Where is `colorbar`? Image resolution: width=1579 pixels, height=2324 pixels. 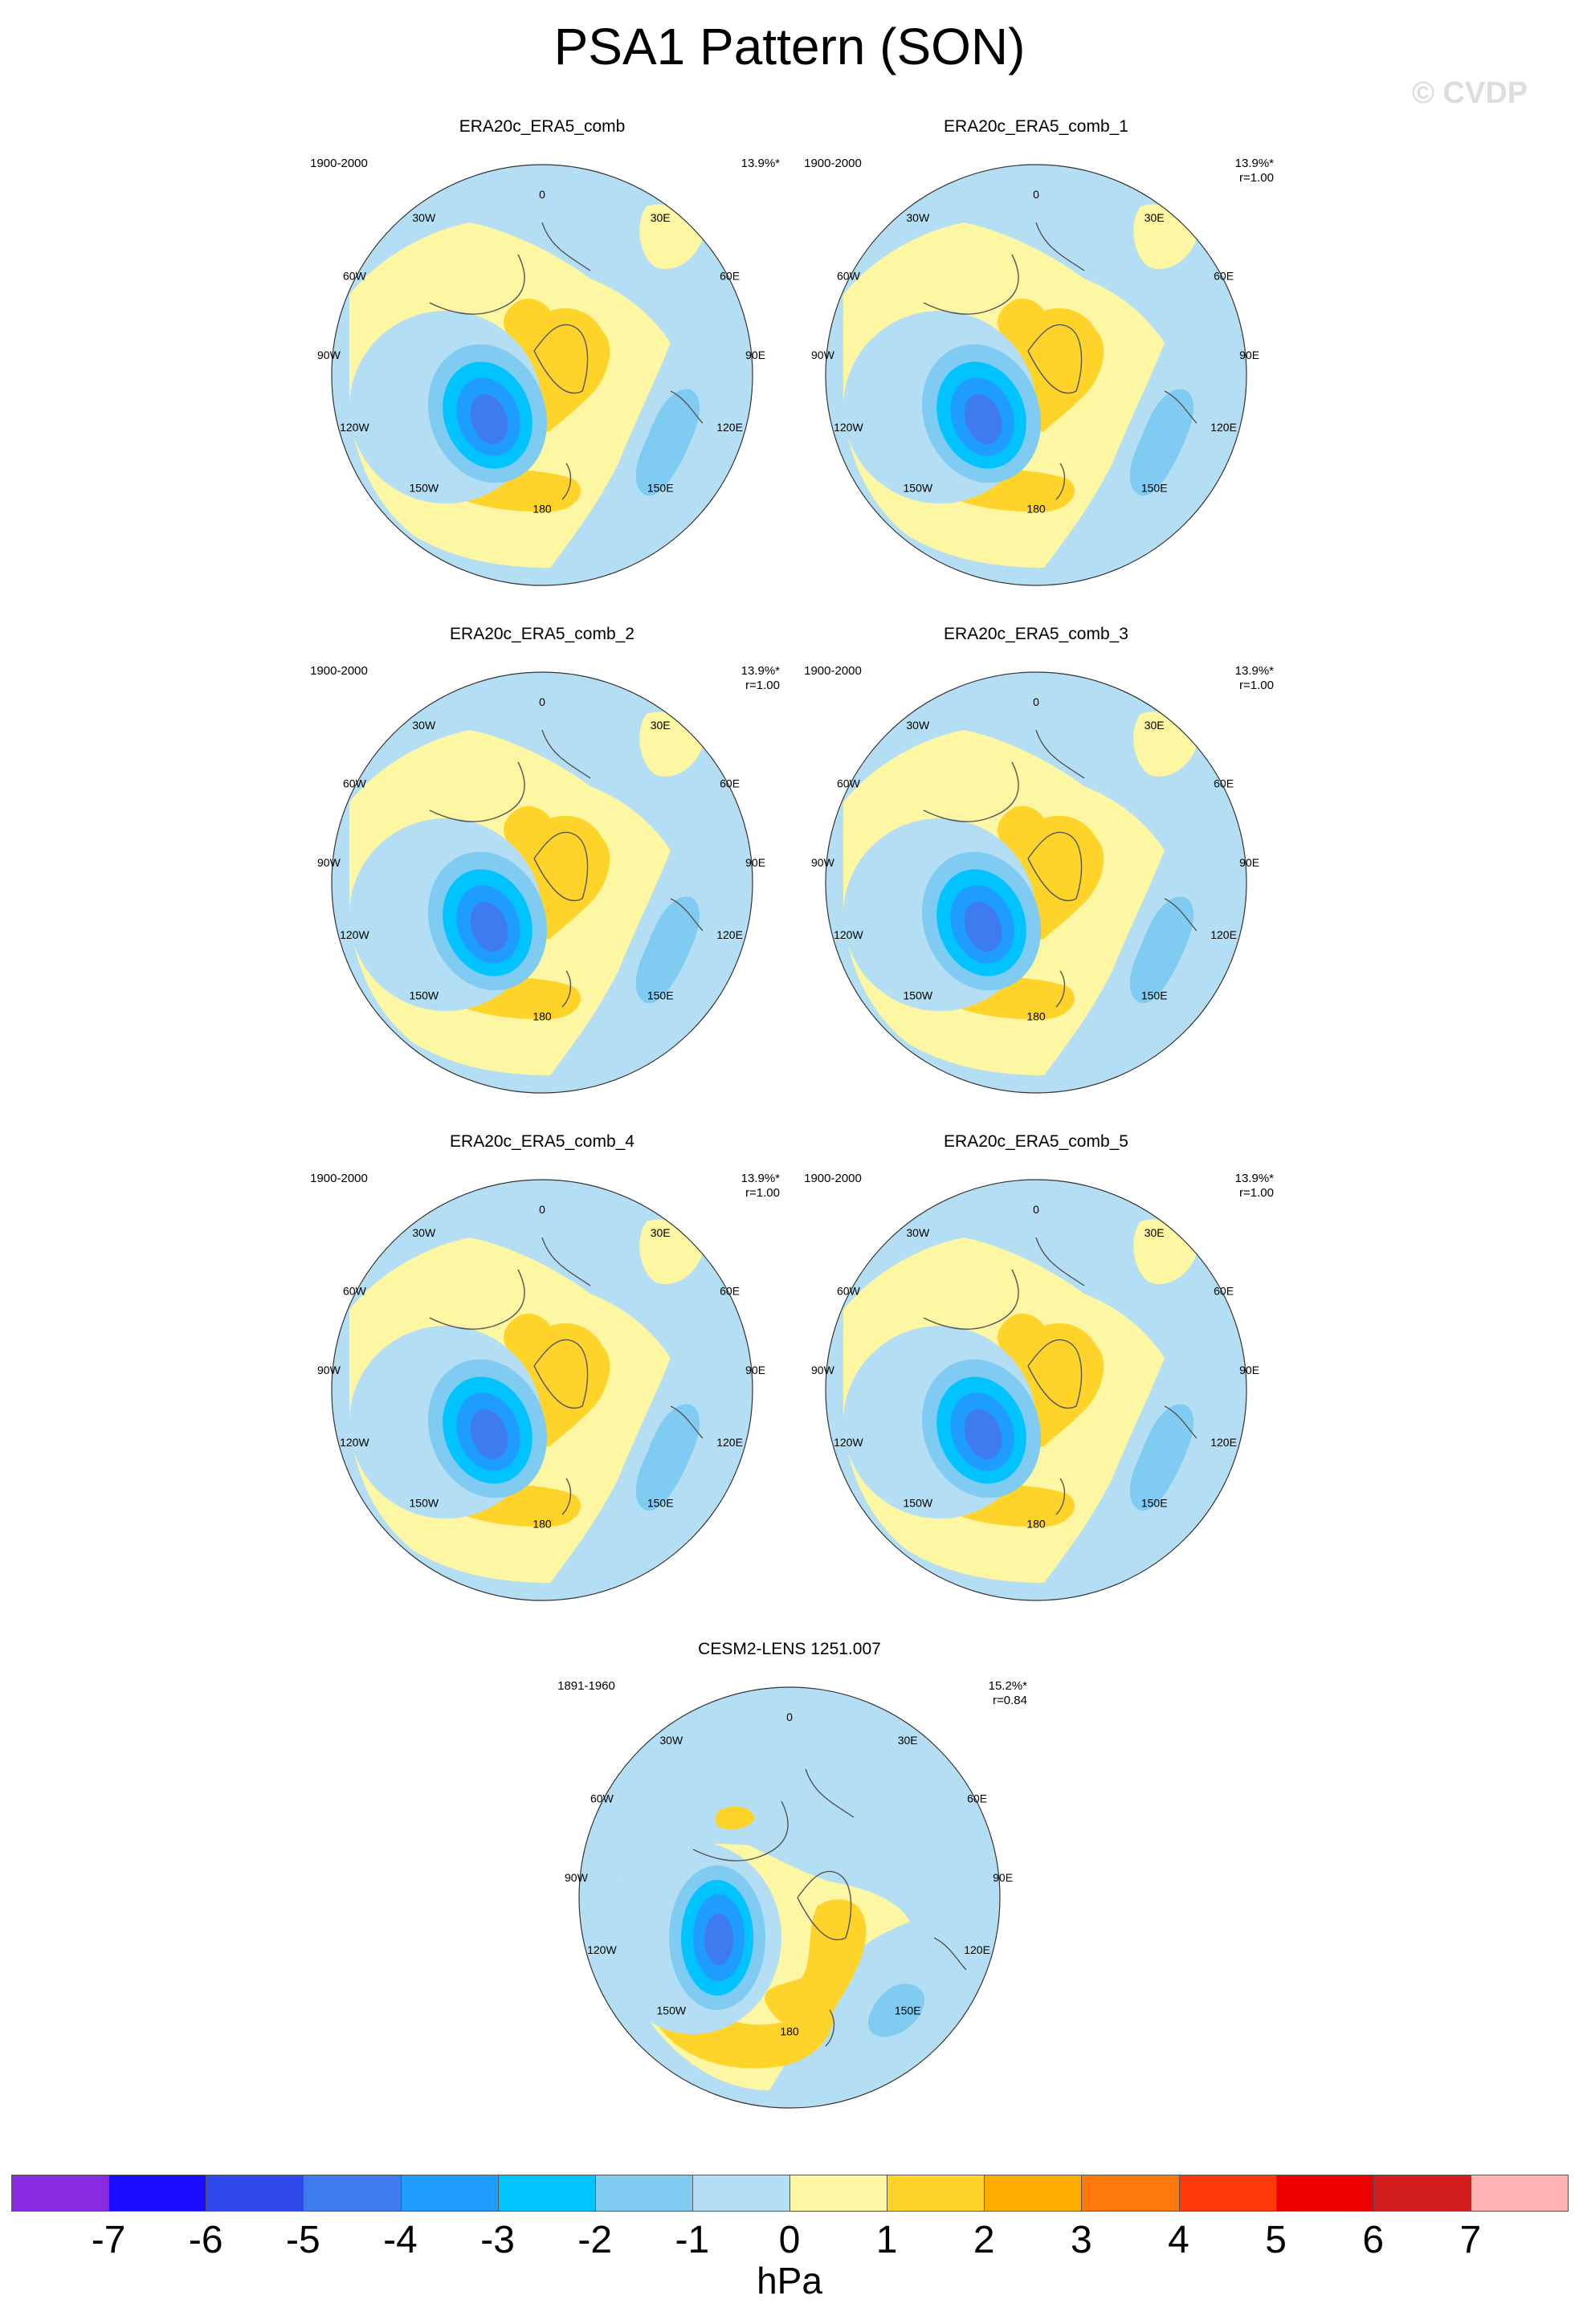 colorbar is located at coordinates (790, 2194).